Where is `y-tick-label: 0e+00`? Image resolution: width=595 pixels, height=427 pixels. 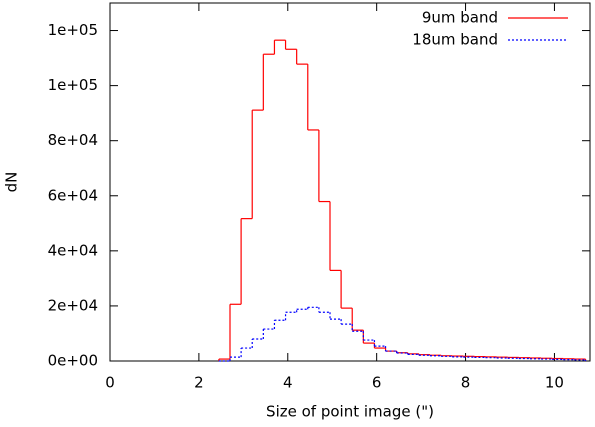
y-tick-label: 0e+00 is located at coordinates (73, 361).